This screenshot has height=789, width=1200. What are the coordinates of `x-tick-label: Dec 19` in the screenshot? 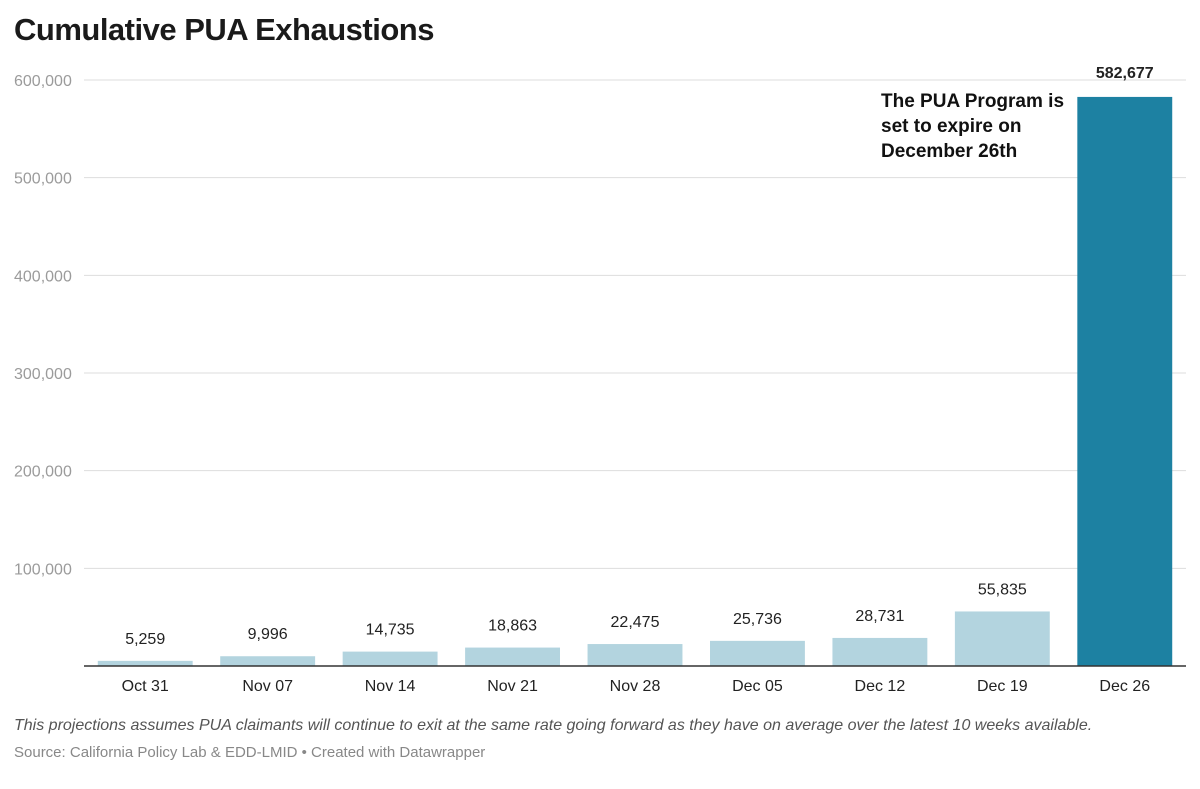 It's located at (1002, 686).